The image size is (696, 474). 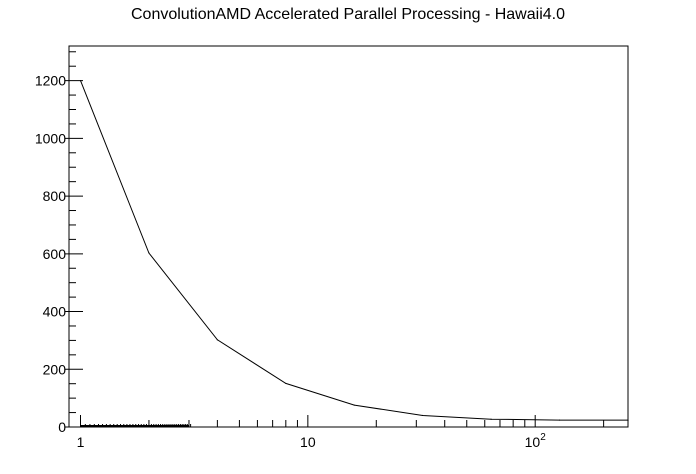 I want to click on x-tick-label-base: 10, so click(x=533, y=442).